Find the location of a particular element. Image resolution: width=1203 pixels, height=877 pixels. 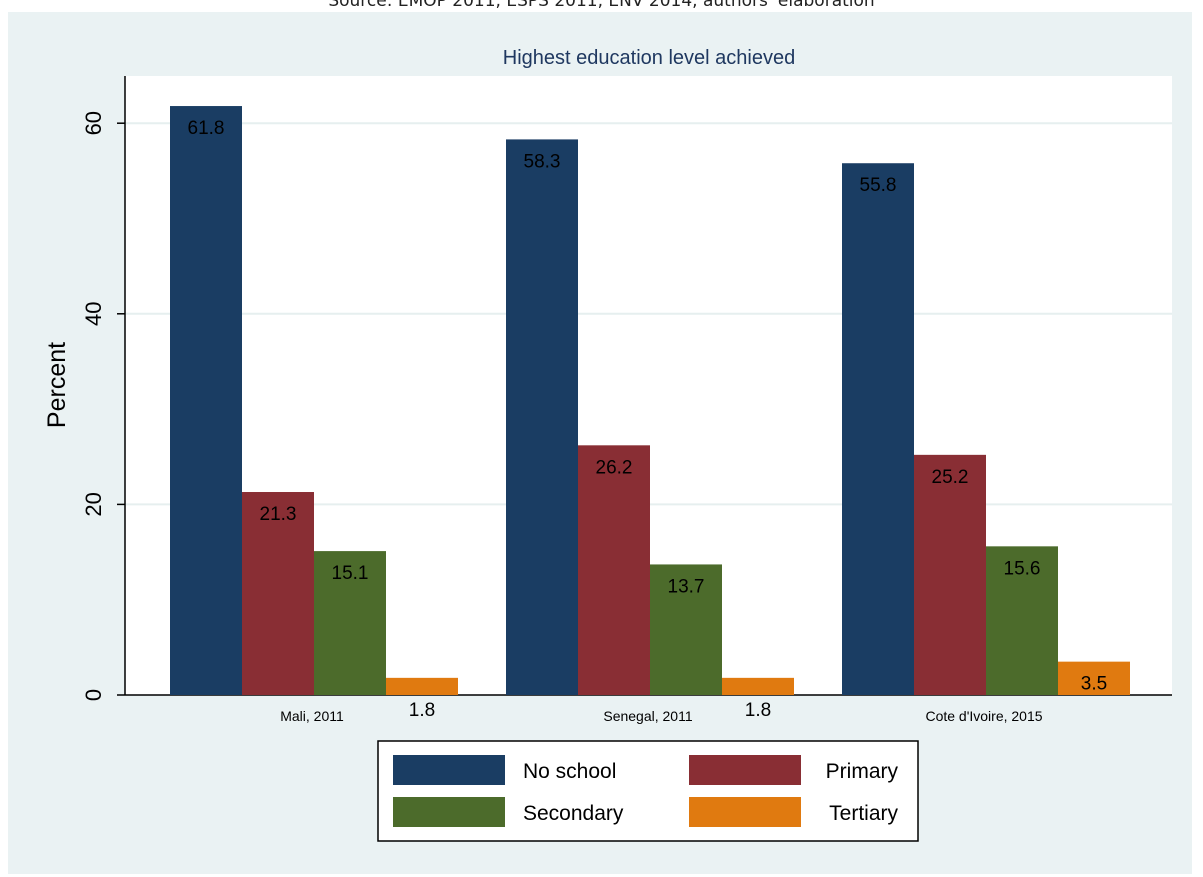

legend-swatch-no-school is located at coordinates (449, 770).